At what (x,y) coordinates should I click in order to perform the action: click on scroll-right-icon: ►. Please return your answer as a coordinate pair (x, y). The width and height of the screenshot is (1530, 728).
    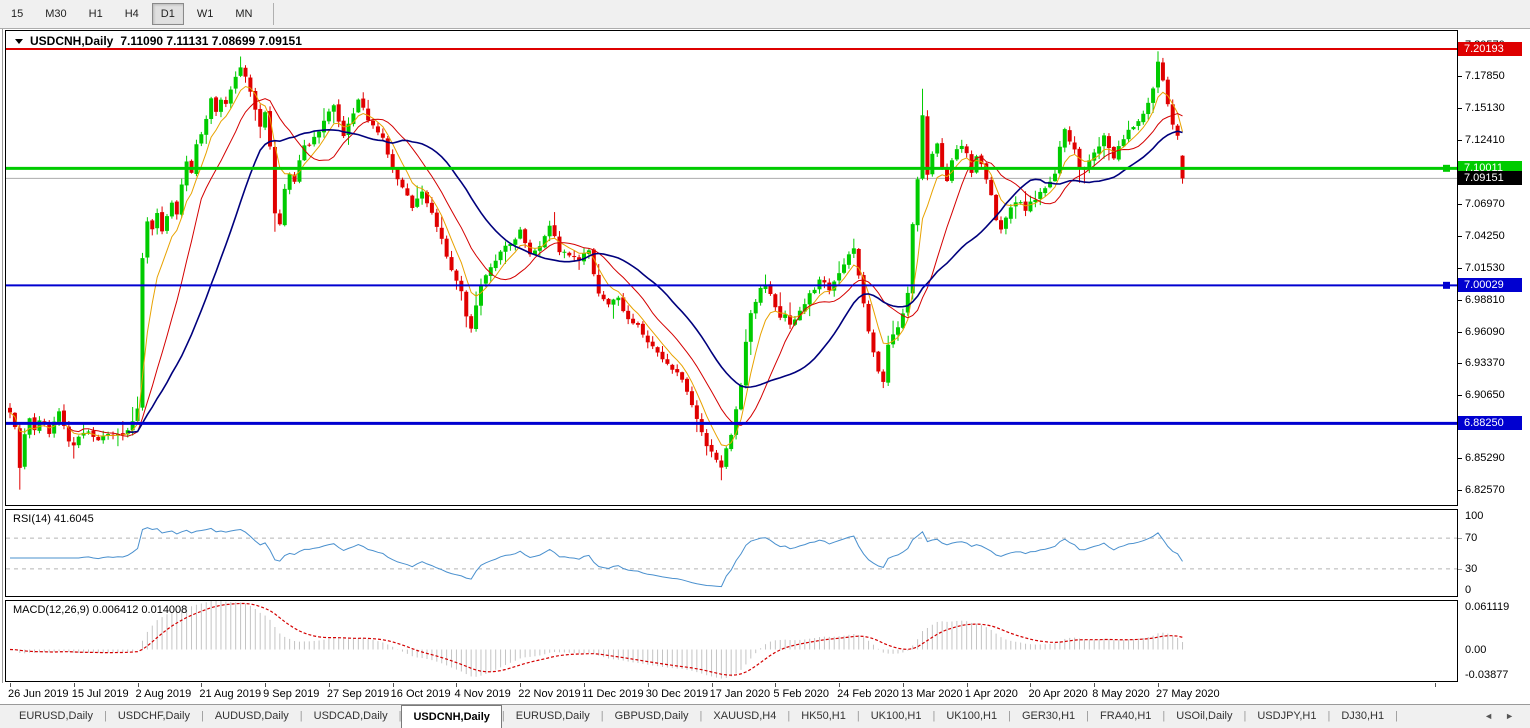
    Looking at the image, I should click on (1509, 716).